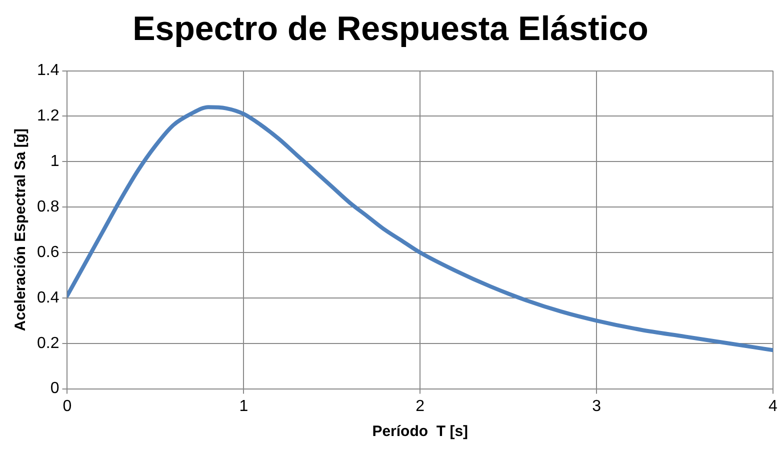 This screenshot has width=781, height=451. Describe the element at coordinates (48, 207) in the screenshot. I see `y-tick-label: 0.8` at that location.